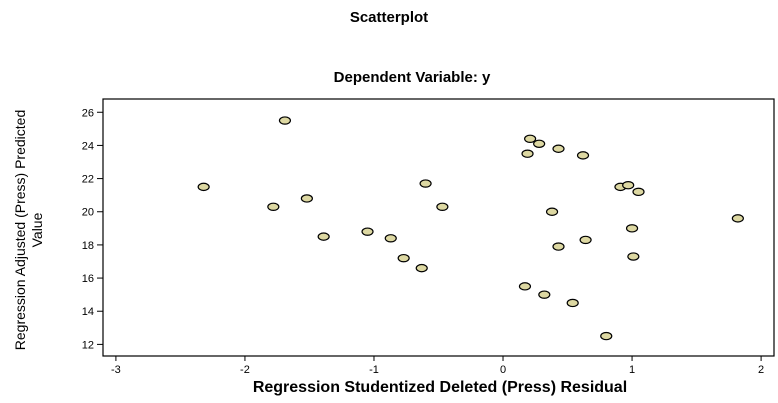 This screenshot has width=778, height=403. Describe the element at coordinates (88, 345) in the screenshot. I see `y-tick-label: 12` at that location.